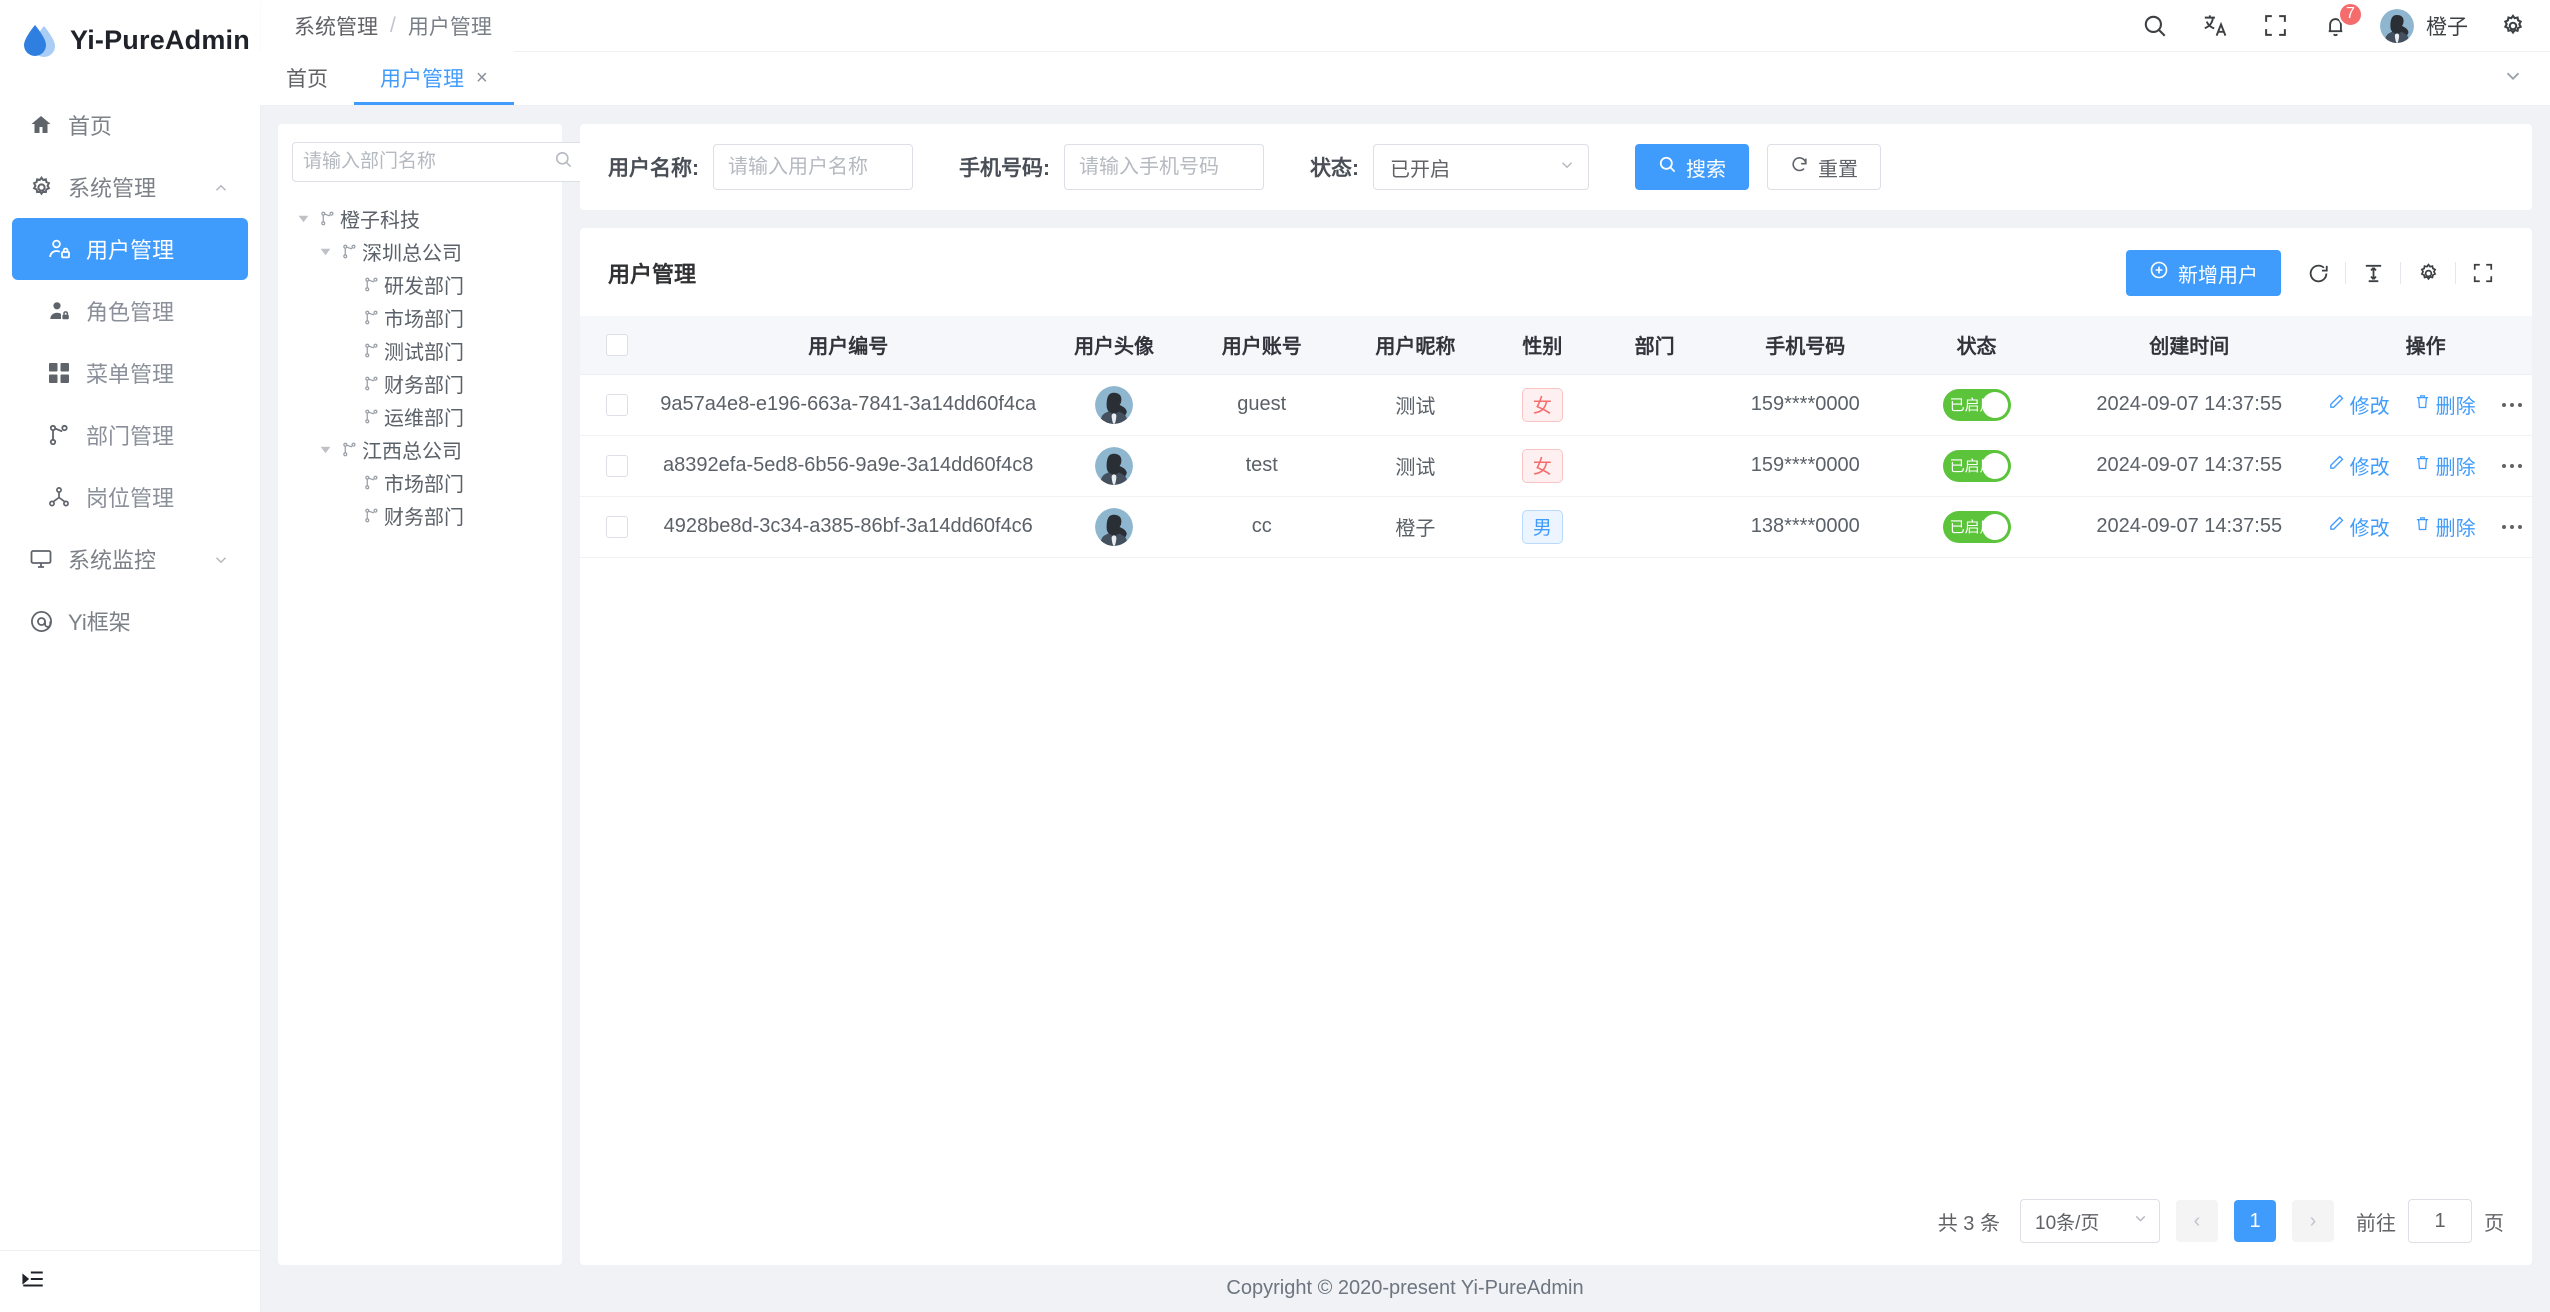  I want to click on username-input, so click(813, 167).